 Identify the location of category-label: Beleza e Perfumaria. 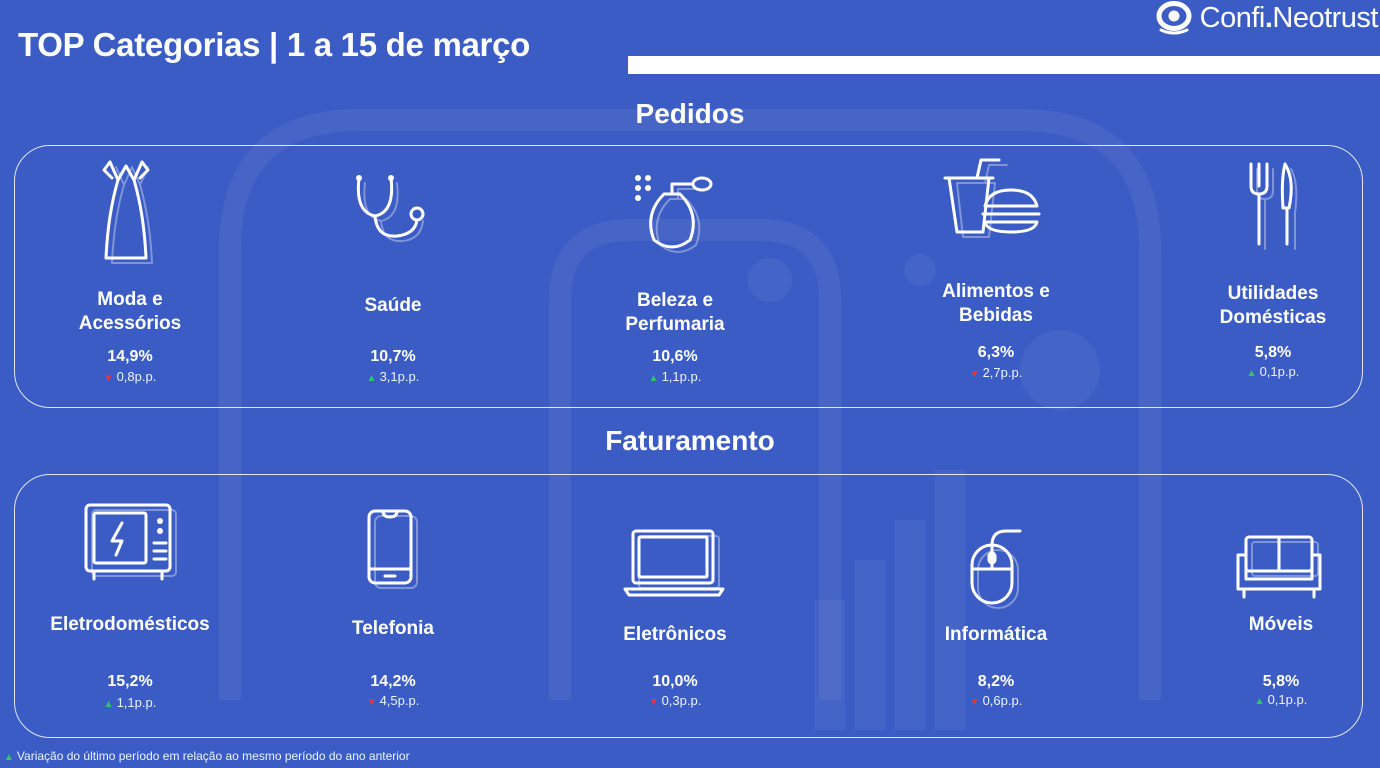
(675, 312).